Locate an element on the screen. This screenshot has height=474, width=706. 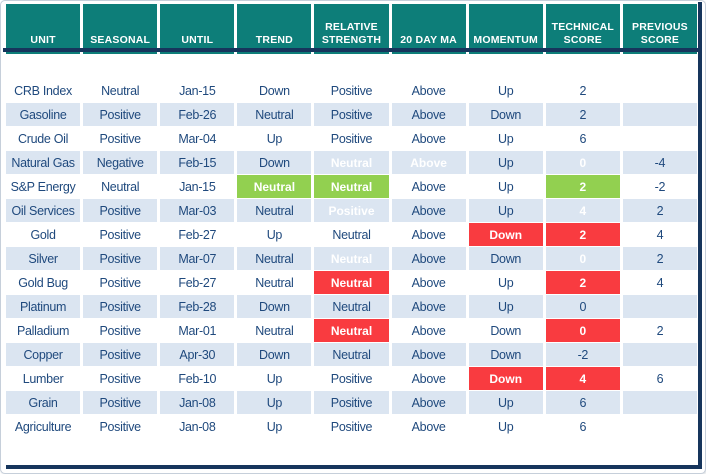
table-cell: -4 is located at coordinates (659, 162).